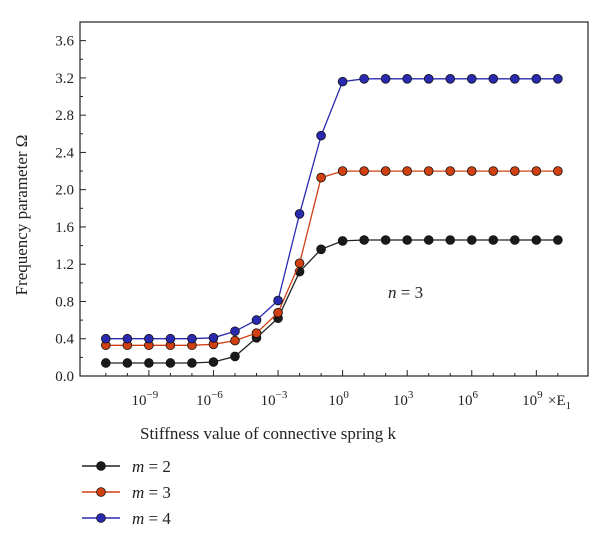 Image resolution: width=600 pixels, height=548 pixels. I want to click on legend-label: m = 3, so click(151, 492).